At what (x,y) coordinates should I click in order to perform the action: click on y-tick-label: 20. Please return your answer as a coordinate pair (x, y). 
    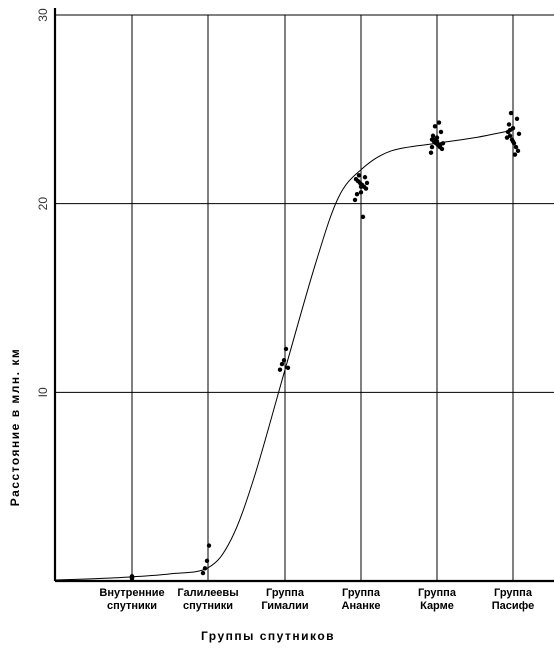
    Looking at the image, I should click on (43, 204).